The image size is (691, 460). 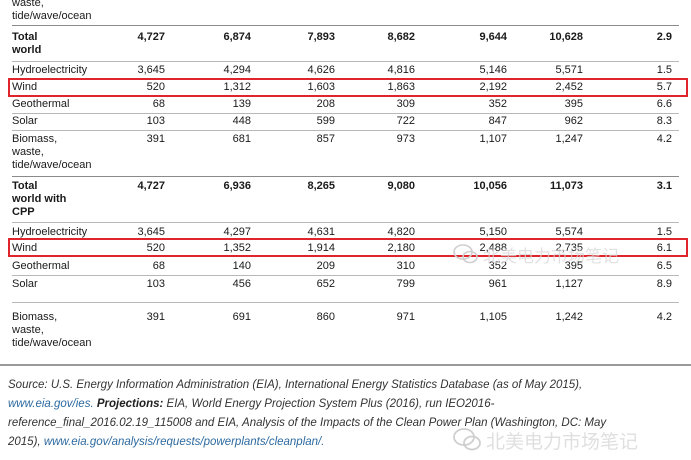 I want to click on cell-value: 1,247, so click(x=569, y=139).